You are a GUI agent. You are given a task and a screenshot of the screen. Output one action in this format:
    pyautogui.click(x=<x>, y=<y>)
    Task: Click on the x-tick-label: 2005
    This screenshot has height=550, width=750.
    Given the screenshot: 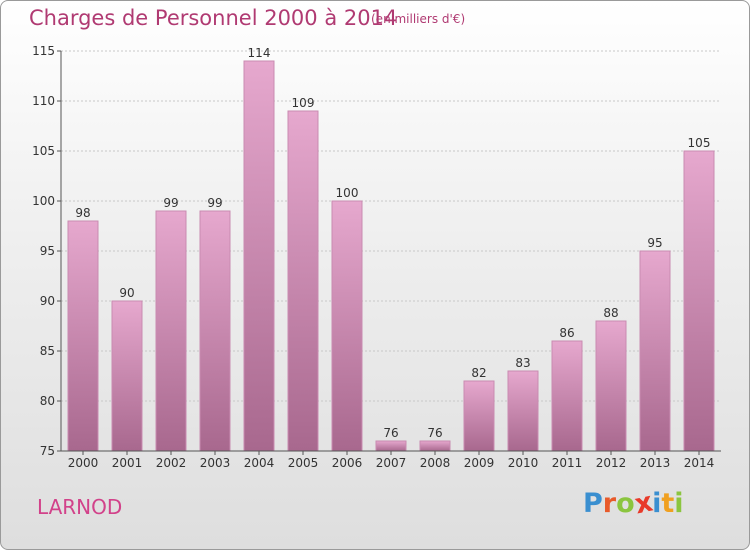 What is the action you would take?
    pyautogui.click(x=303, y=463)
    